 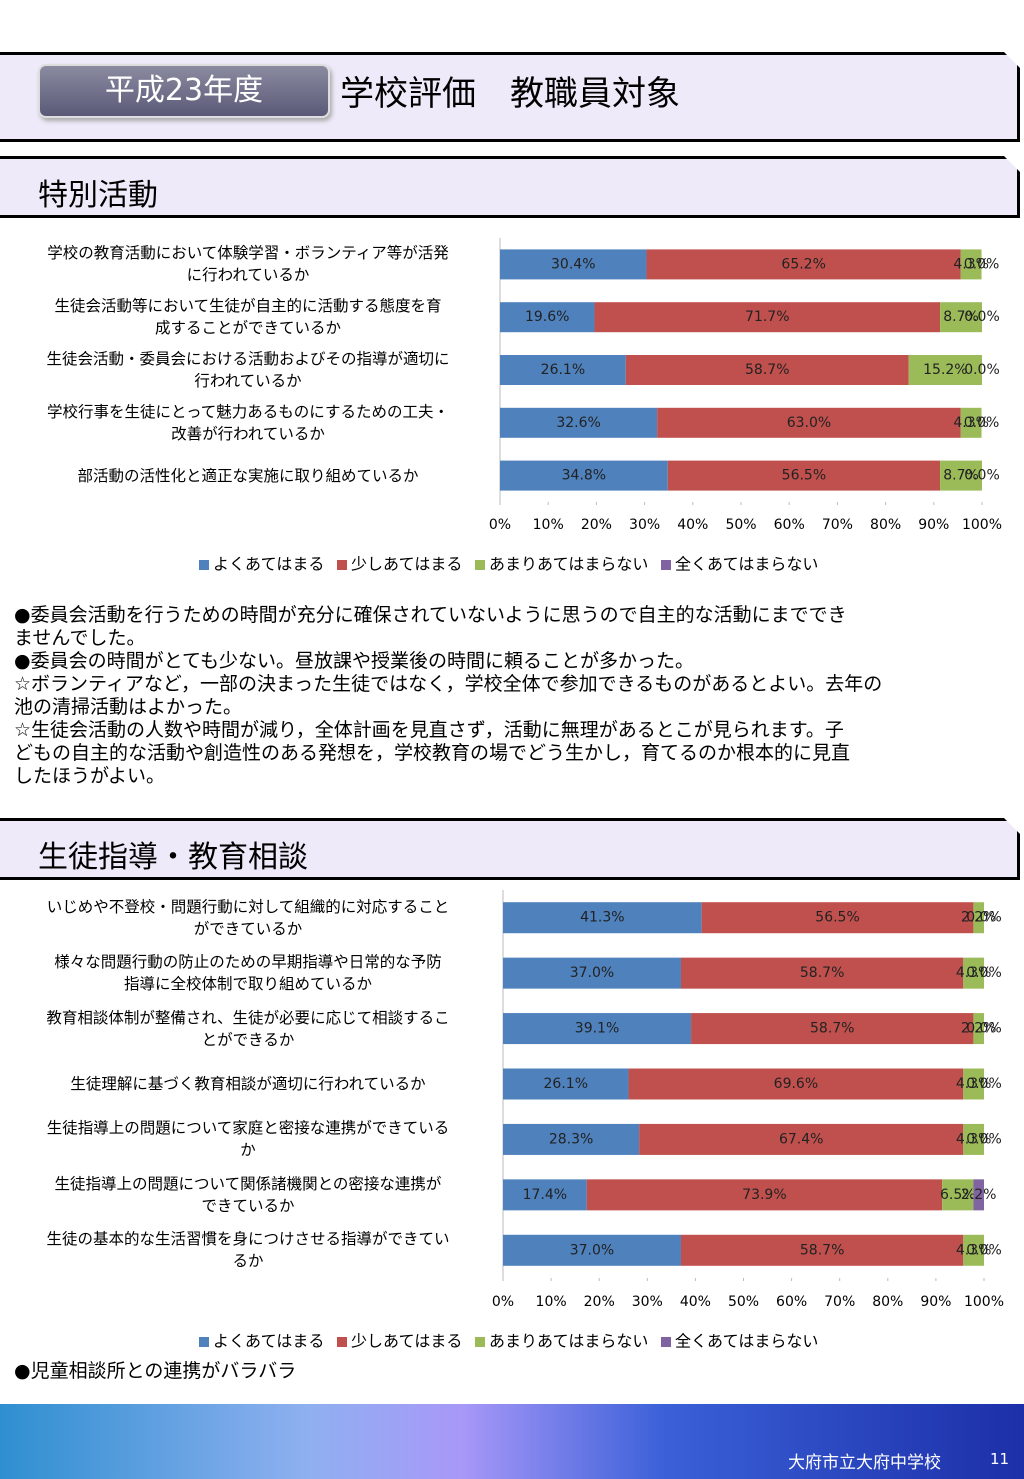 I want to click on note: ●児童相談所との連携がバラバラ, so click(x=155, y=1371).